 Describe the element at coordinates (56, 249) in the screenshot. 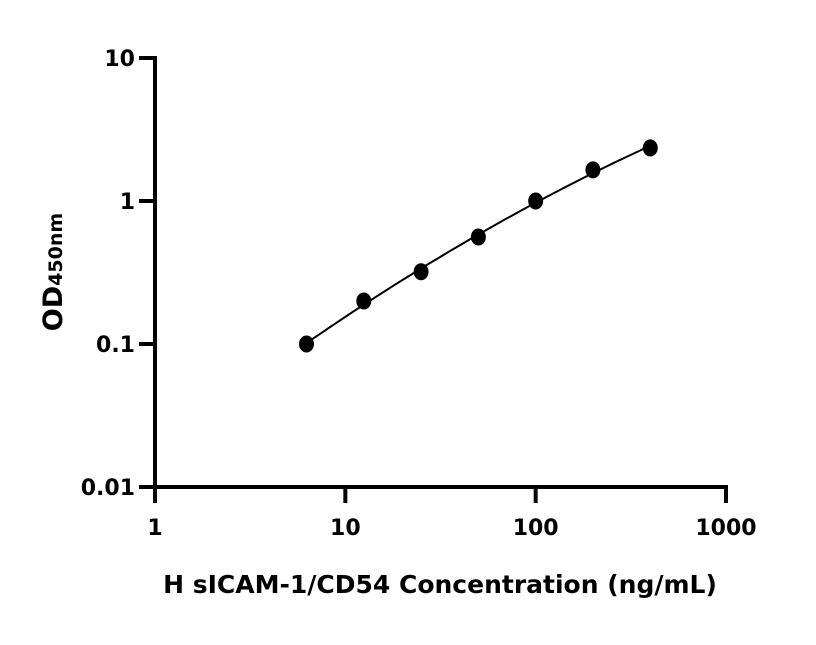

I see `y-axis-label-sub: 450nm` at that location.